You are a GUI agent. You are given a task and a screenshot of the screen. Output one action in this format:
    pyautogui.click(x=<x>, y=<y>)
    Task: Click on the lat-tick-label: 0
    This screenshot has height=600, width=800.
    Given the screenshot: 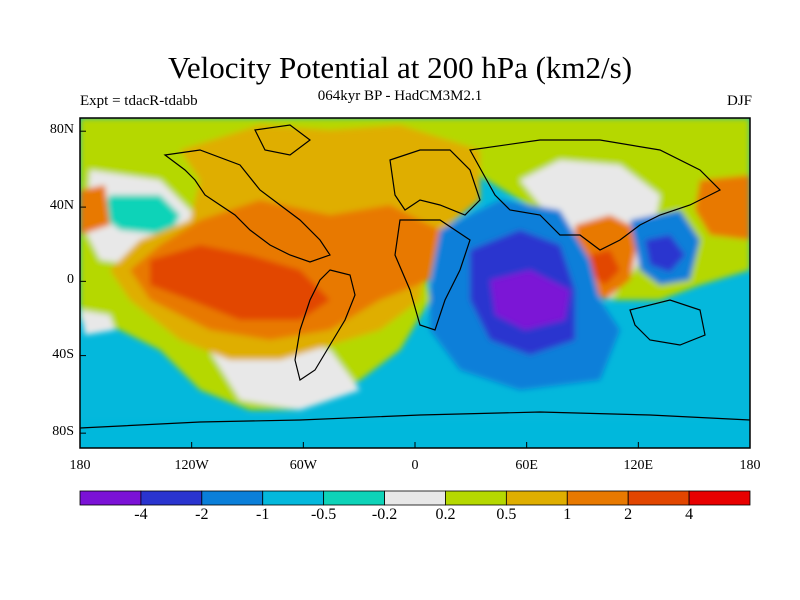 What is the action you would take?
    pyautogui.click(x=70, y=280)
    